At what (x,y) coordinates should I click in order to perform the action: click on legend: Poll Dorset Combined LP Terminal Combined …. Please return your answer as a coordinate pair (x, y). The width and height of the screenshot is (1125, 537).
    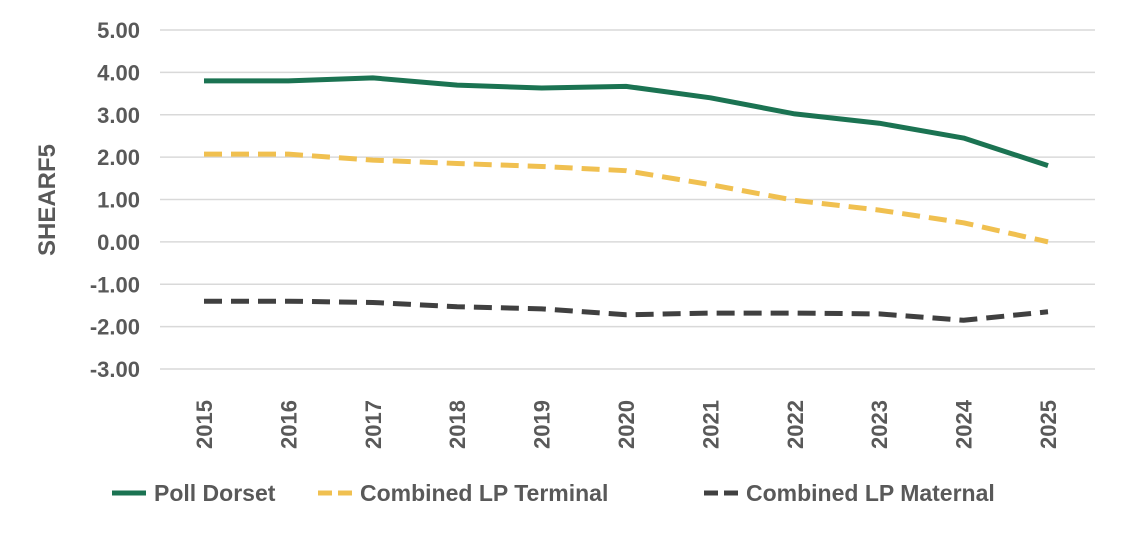
    Looking at the image, I should click on (553, 493).